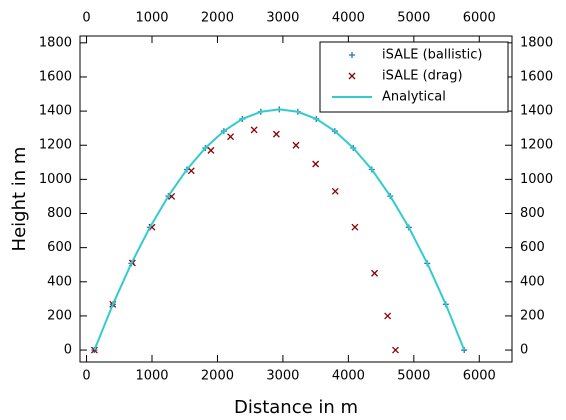 The image size is (566, 420). Describe the element at coordinates (479, 376) in the screenshot. I see `x-tick-label: 6000` at that location.